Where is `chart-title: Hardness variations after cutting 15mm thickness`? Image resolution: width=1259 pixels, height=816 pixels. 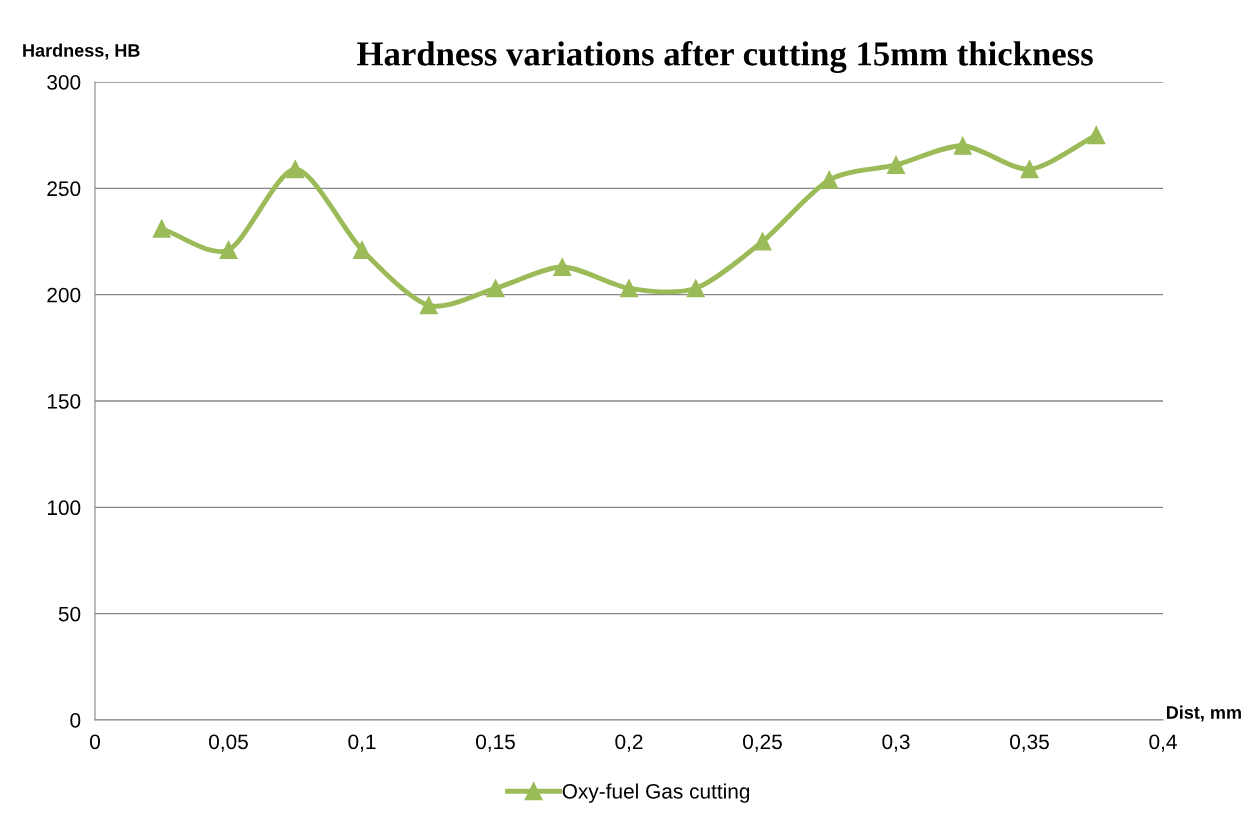
chart-title: Hardness variations after cutting 15mm thickness is located at coordinates (725, 56).